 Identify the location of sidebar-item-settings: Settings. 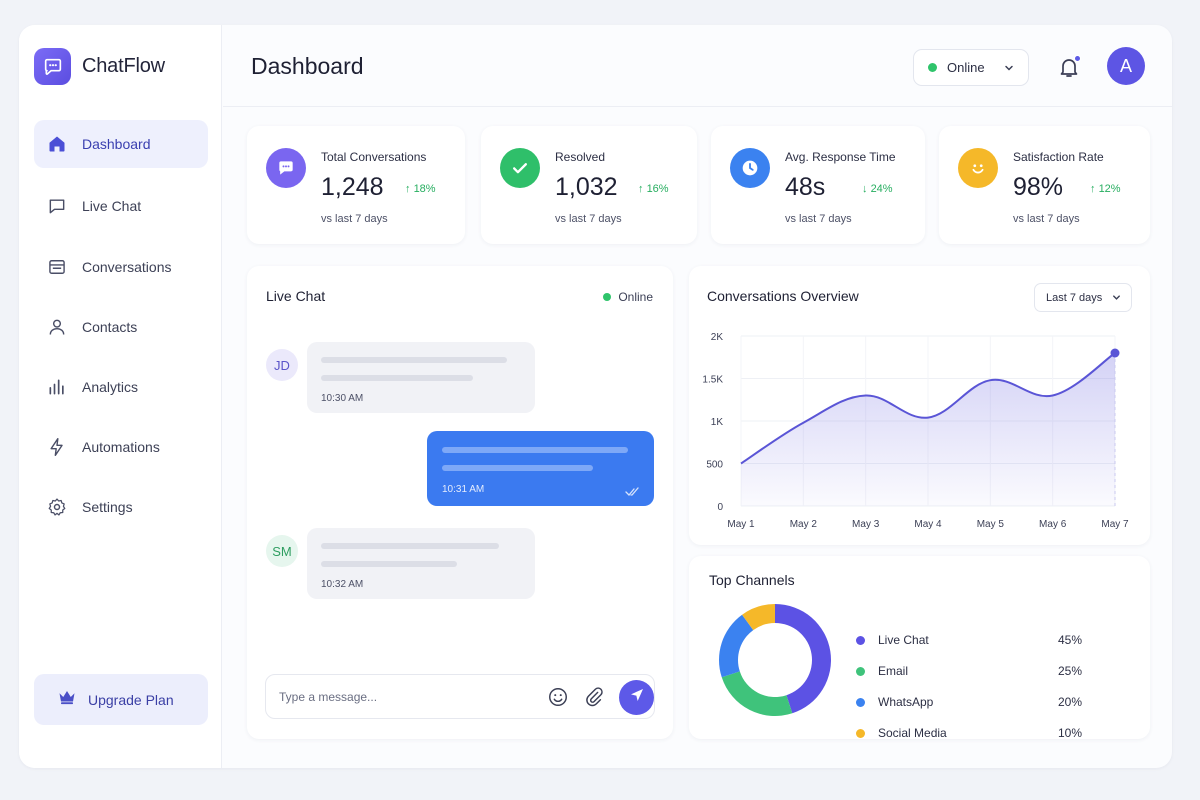
(121, 507).